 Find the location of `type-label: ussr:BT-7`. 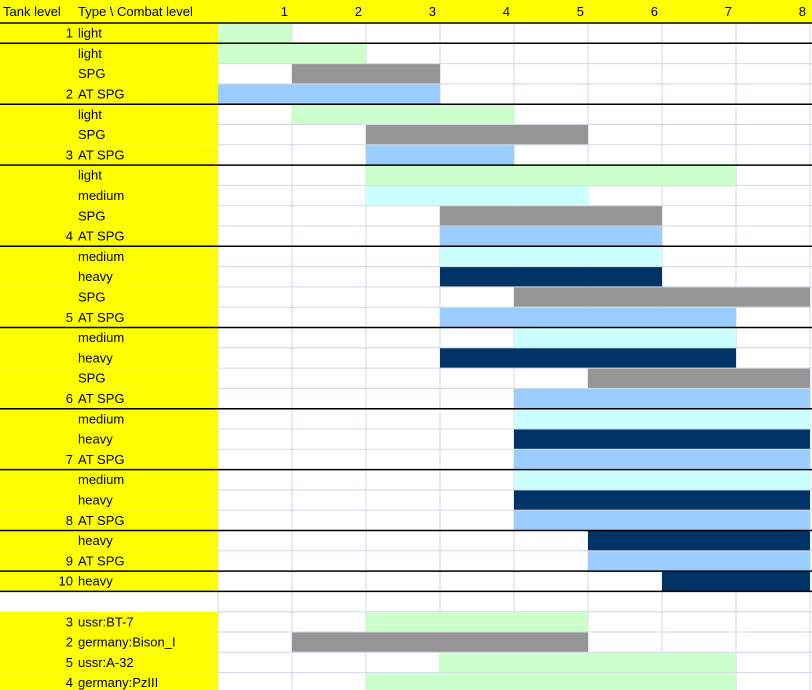

type-label: ussr:BT-7 is located at coordinates (106, 621).